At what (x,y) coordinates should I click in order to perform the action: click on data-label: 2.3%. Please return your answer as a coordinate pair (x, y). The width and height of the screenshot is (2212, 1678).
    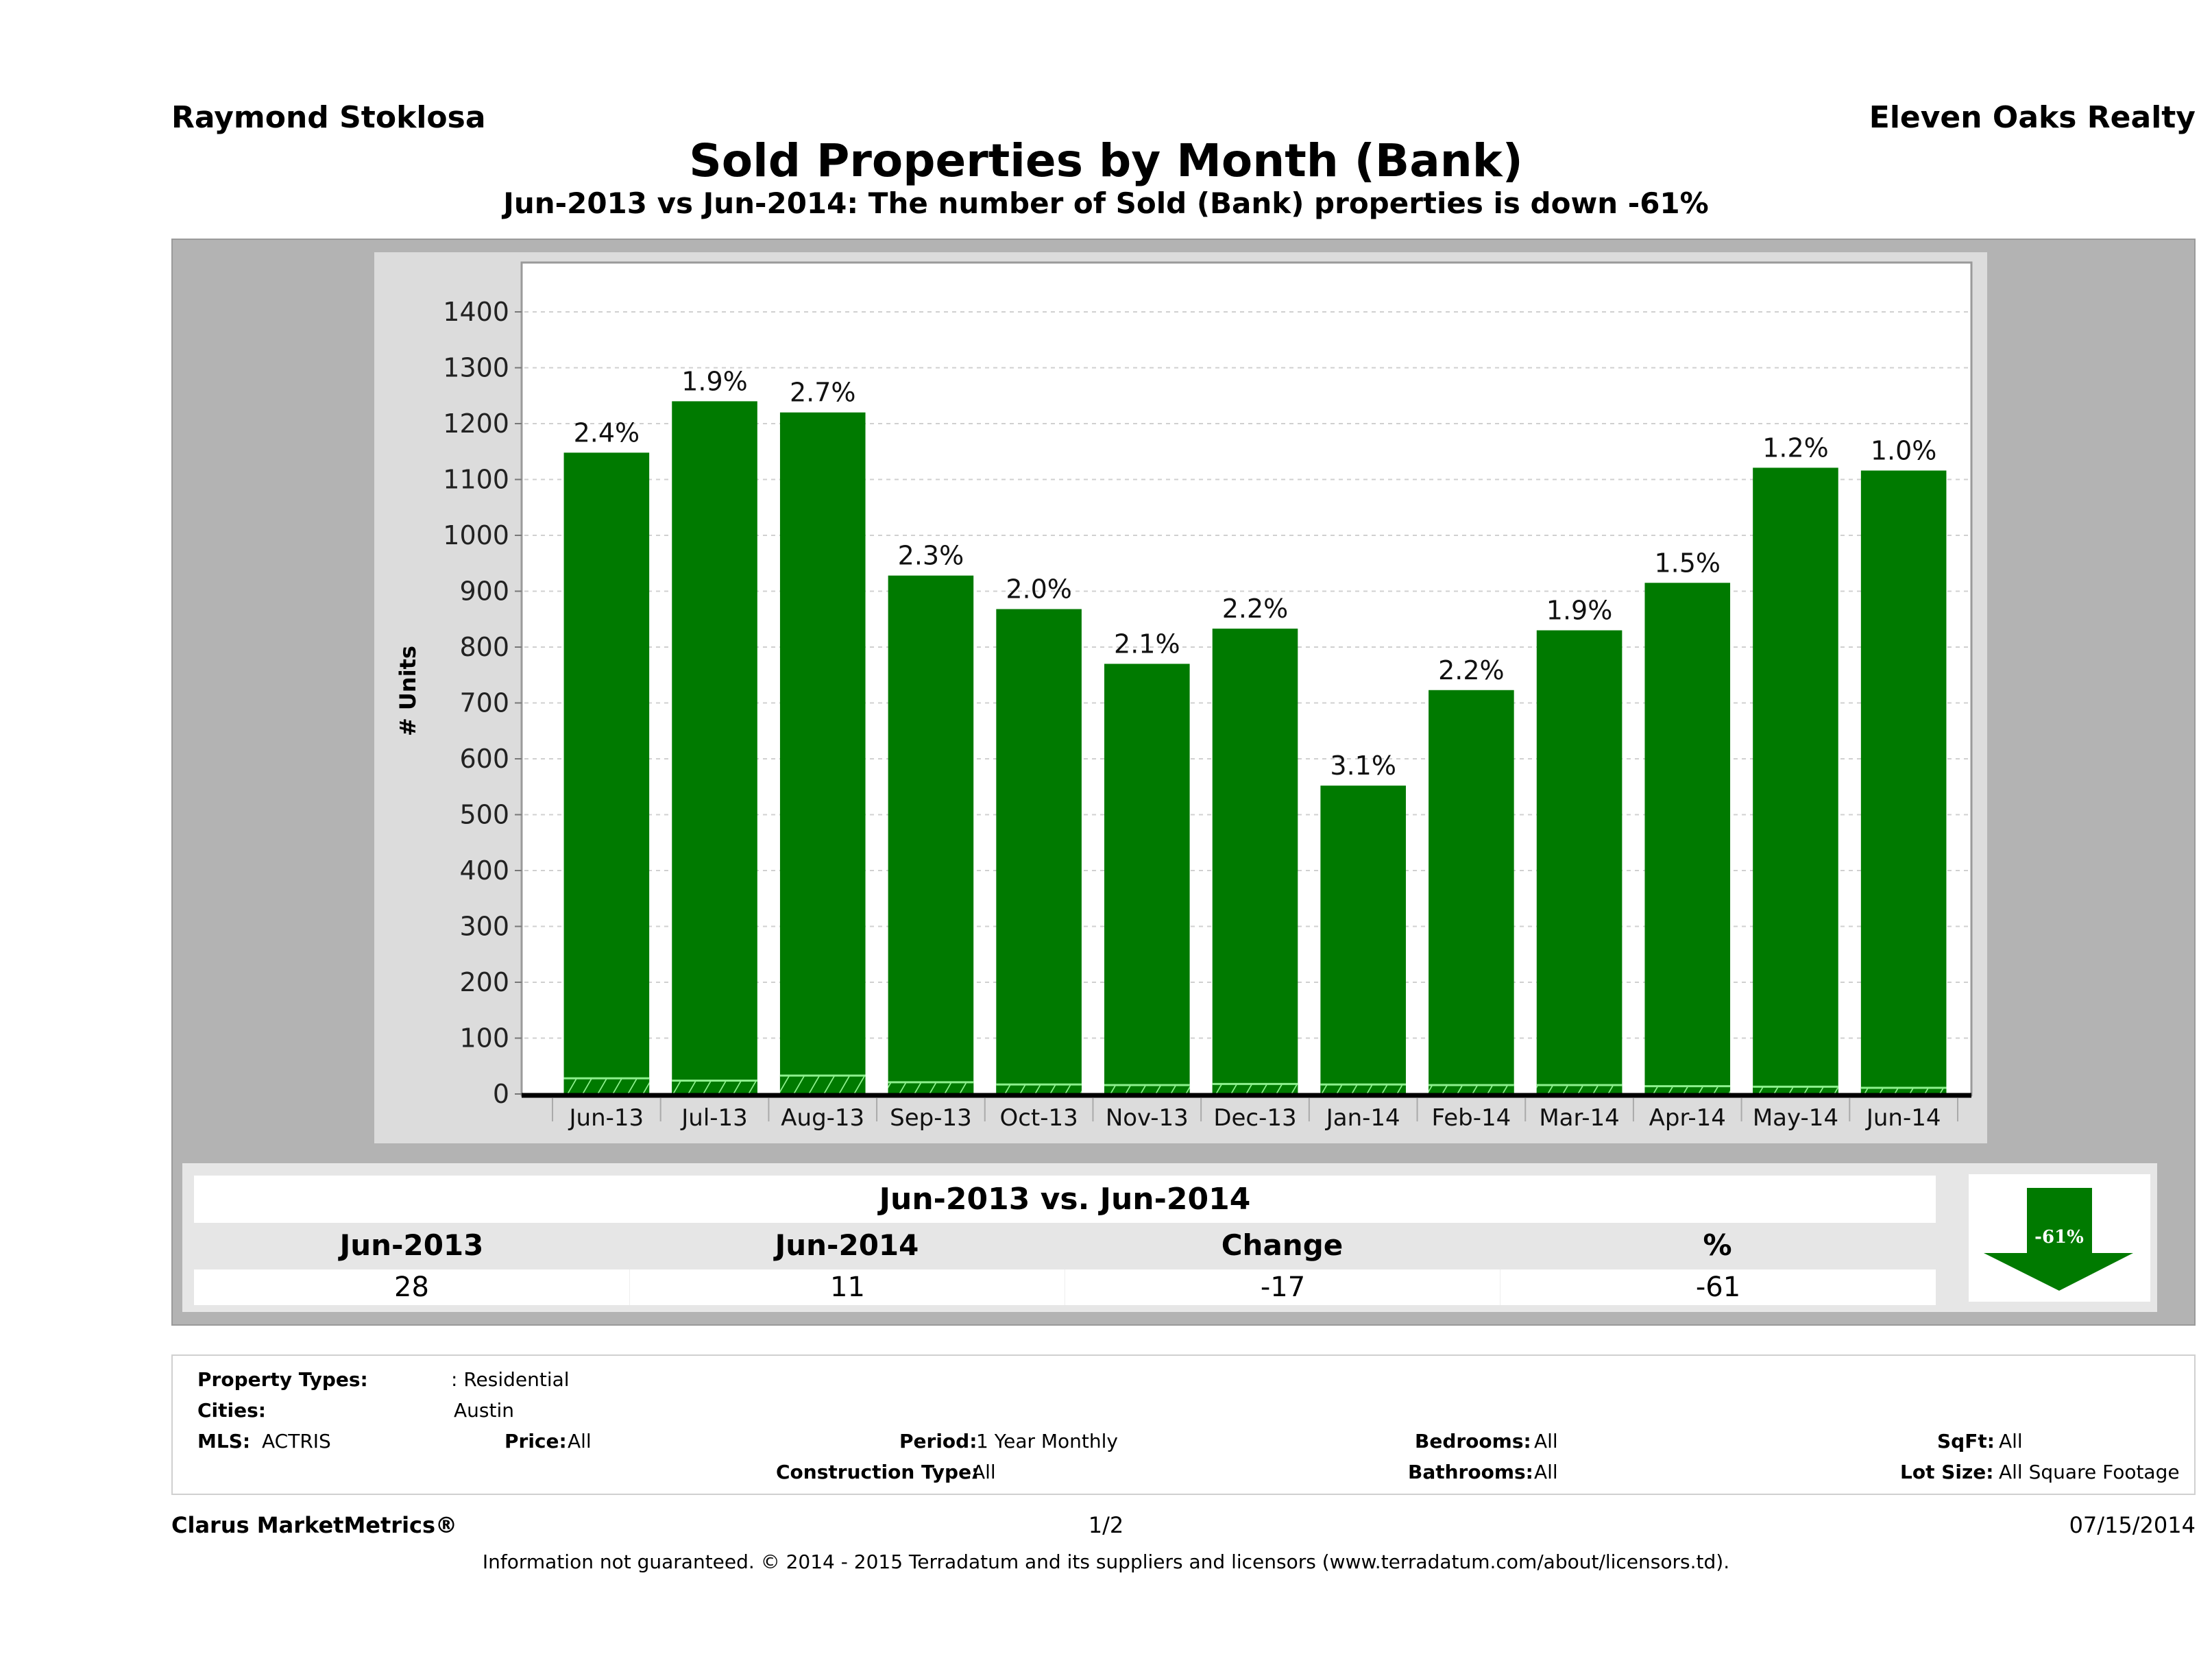
    Looking at the image, I should click on (931, 556).